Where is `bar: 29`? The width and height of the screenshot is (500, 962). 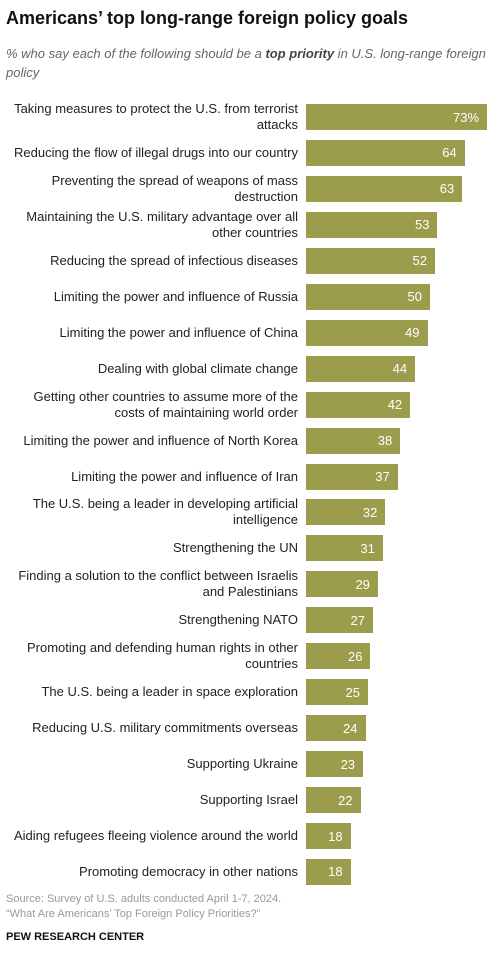 bar: 29 is located at coordinates (342, 584).